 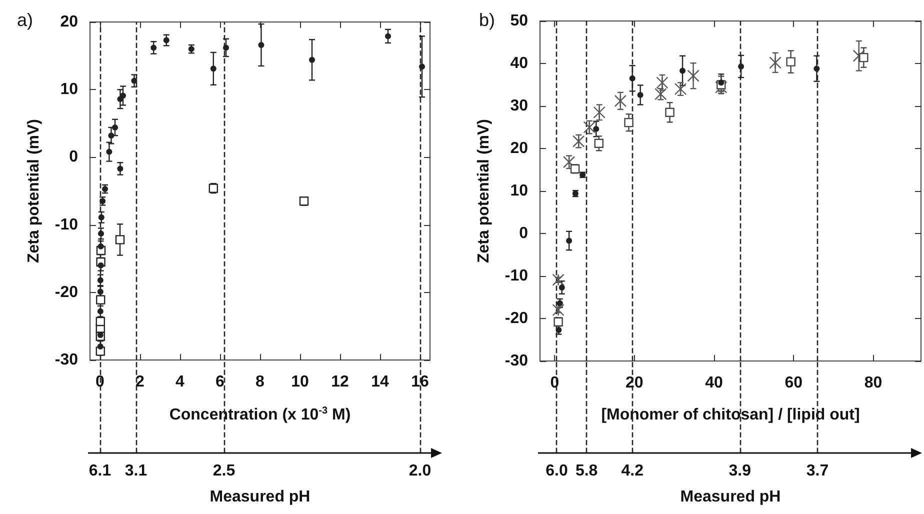 I want to click on x-tick-label: 12, so click(x=340, y=382).